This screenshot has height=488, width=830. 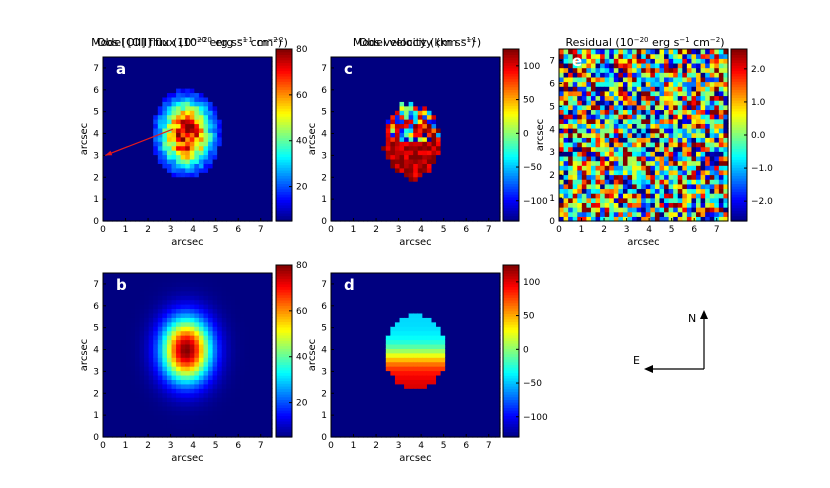 I want to click on heatmap-image, so click(x=644, y=135).